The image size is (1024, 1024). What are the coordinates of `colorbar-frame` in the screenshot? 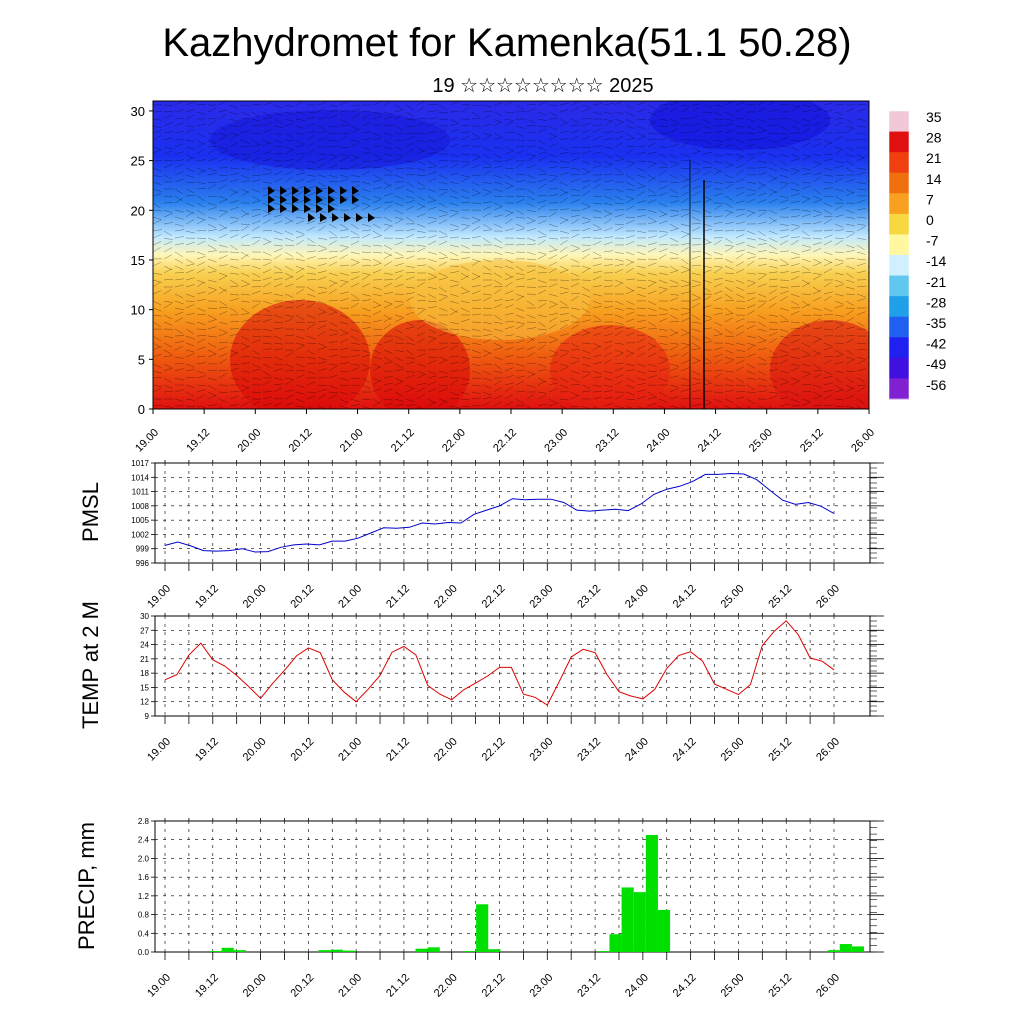 It's located at (899, 255).